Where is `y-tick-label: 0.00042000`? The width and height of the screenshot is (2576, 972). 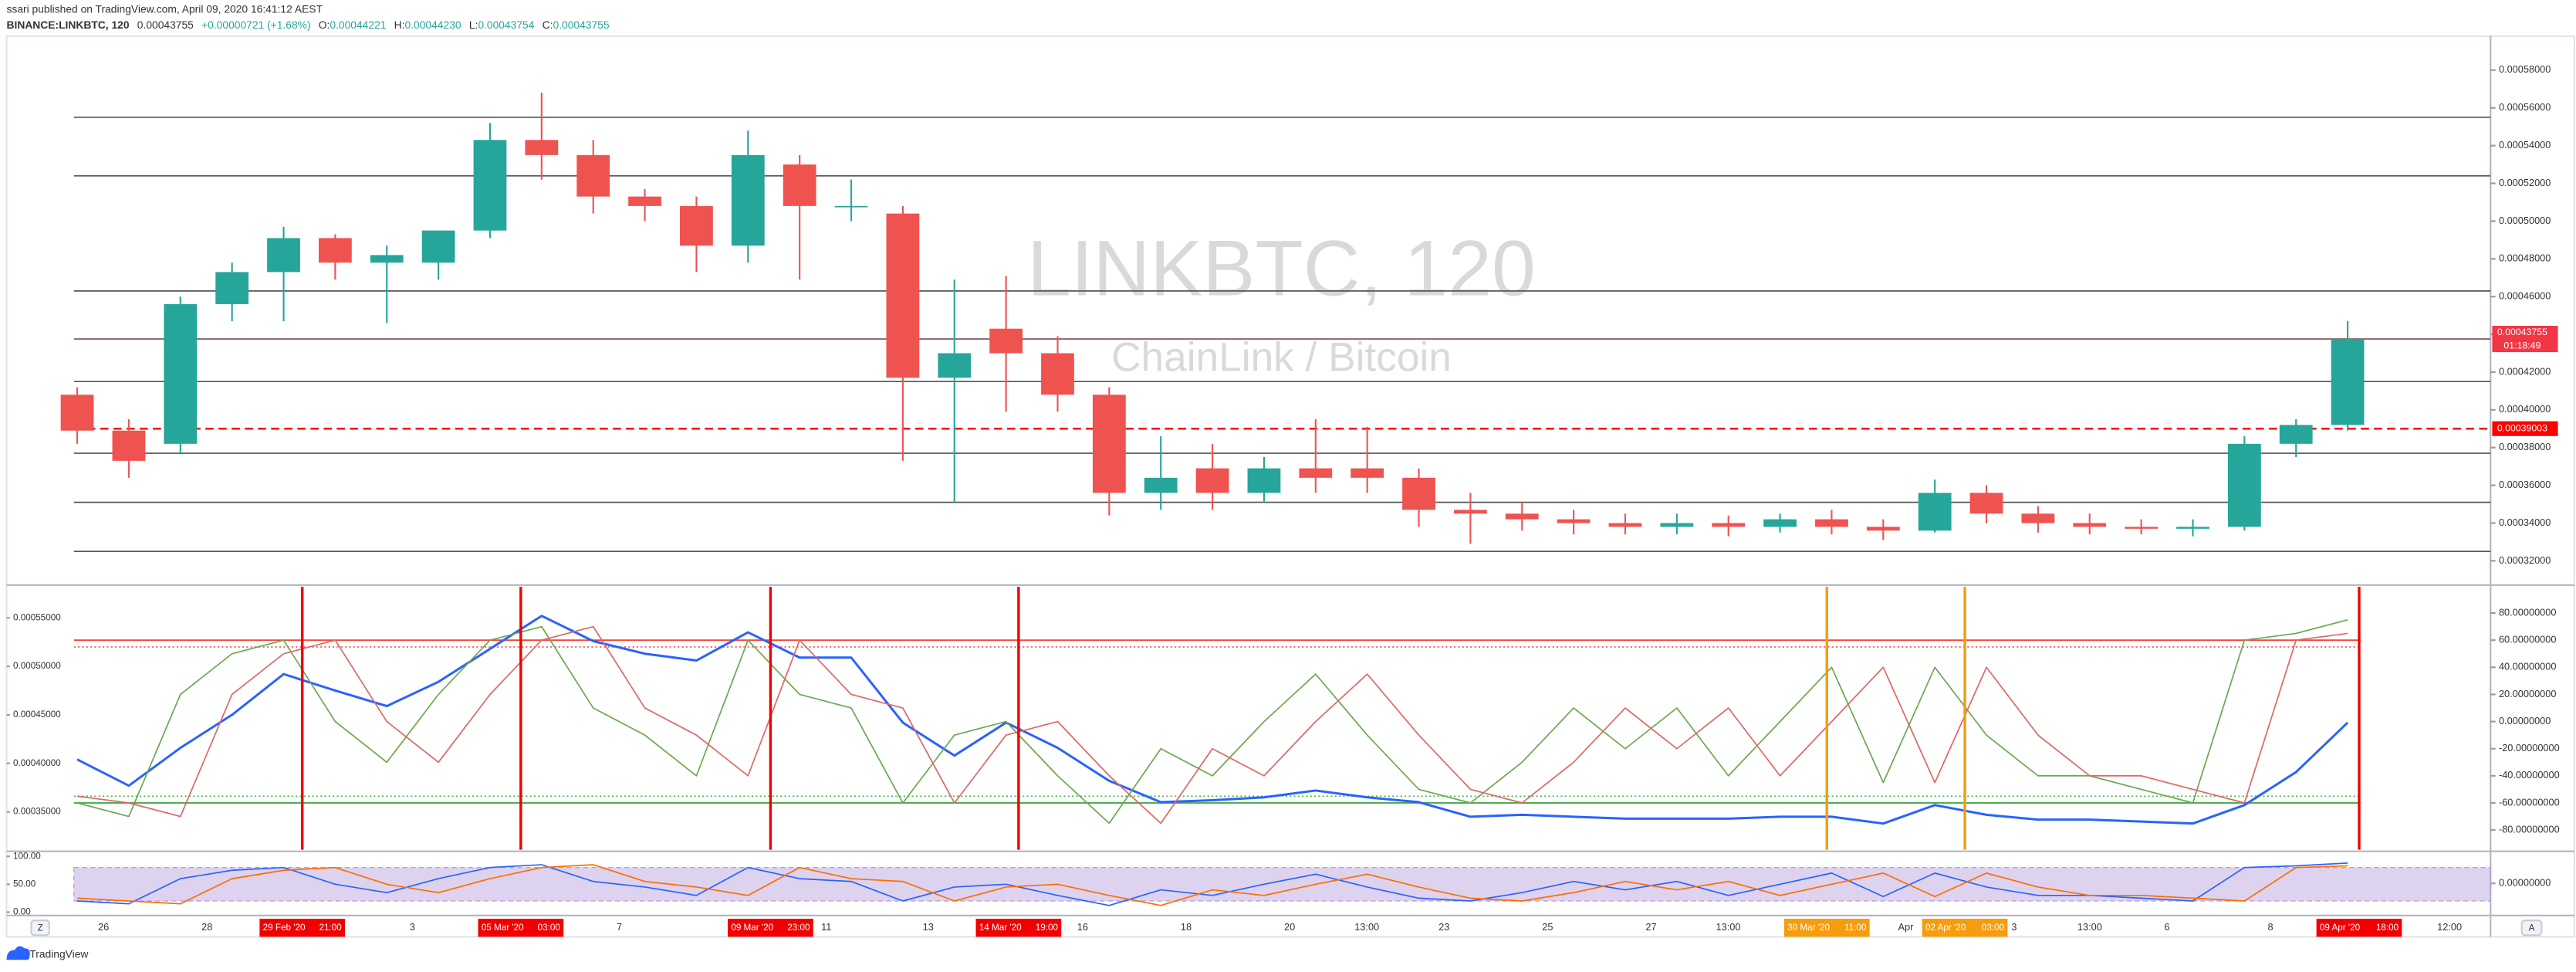
y-tick-label: 0.00042000 is located at coordinates (2525, 371).